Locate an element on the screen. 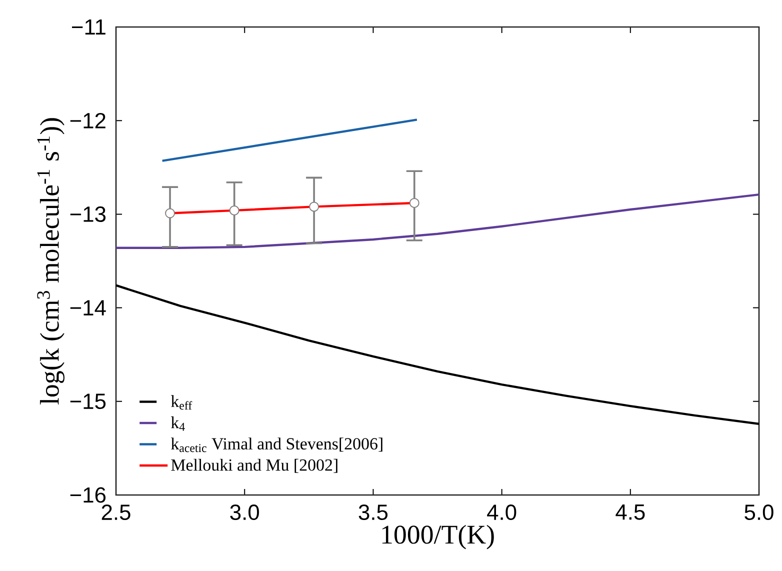 The height and width of the screenshot is (571, 782). x-tick-label: 3.5 is located at coordinates (373, 512).